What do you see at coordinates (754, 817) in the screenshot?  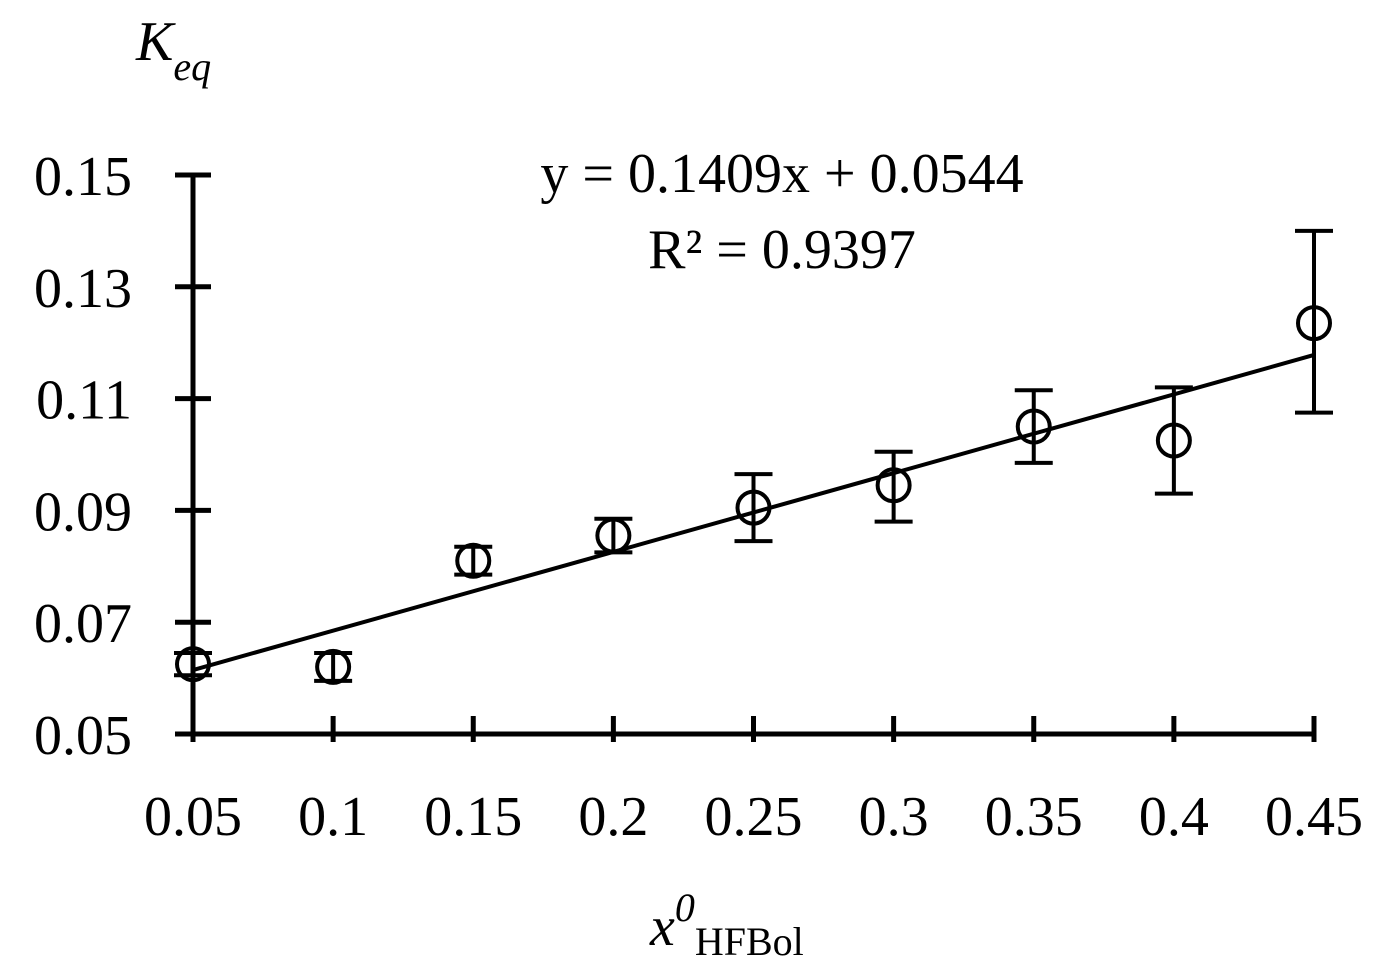 I see `x-tick-label: 0.25` at bounding box center [754, 817].